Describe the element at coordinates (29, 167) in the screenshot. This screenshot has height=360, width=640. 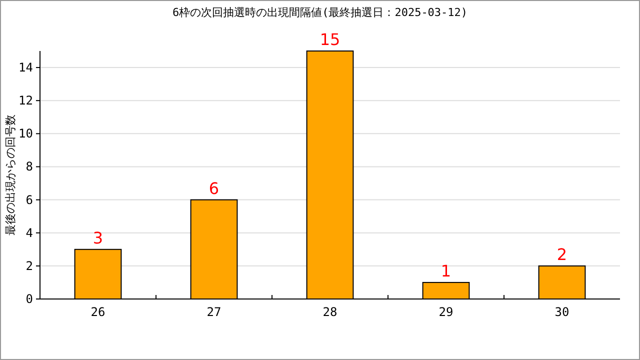
I see `y-tick-label: 8` at that location.